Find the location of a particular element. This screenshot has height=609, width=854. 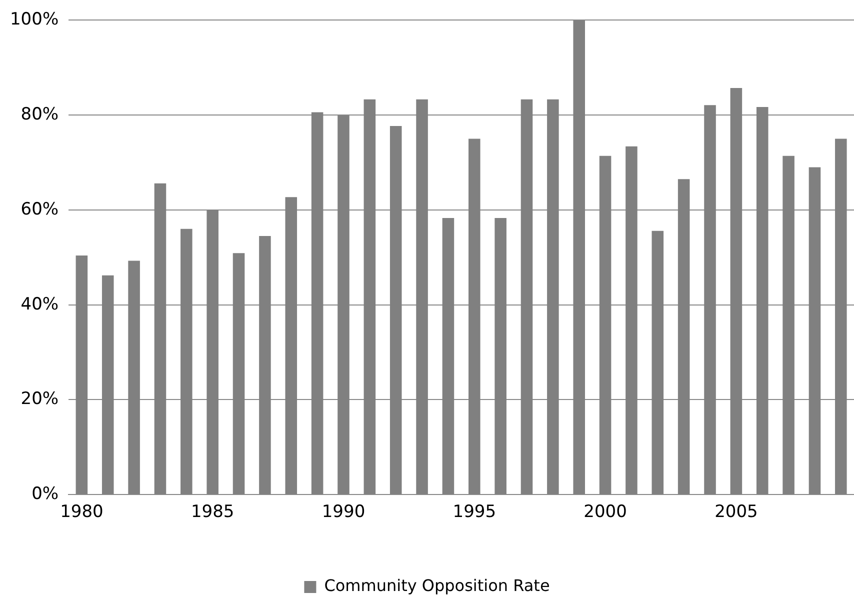

y-tick-label: 20% is located at coordinates (39, 399).